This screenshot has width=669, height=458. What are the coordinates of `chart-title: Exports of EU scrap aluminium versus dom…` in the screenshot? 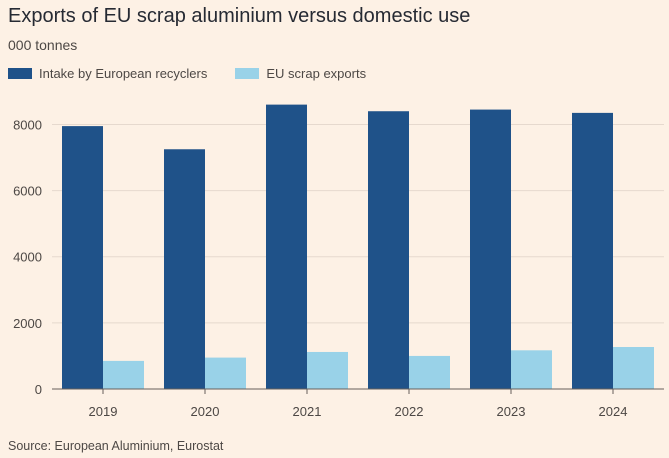 It's located at (239, 16).